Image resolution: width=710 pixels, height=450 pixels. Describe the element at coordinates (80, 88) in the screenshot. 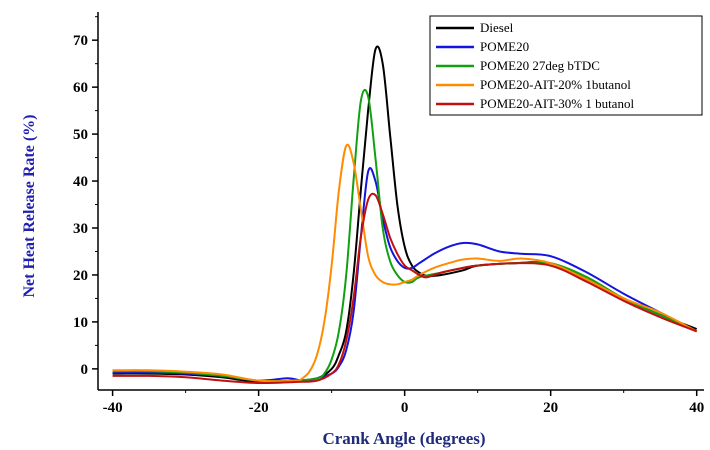

I see `y-tick-label: 60` at that location.